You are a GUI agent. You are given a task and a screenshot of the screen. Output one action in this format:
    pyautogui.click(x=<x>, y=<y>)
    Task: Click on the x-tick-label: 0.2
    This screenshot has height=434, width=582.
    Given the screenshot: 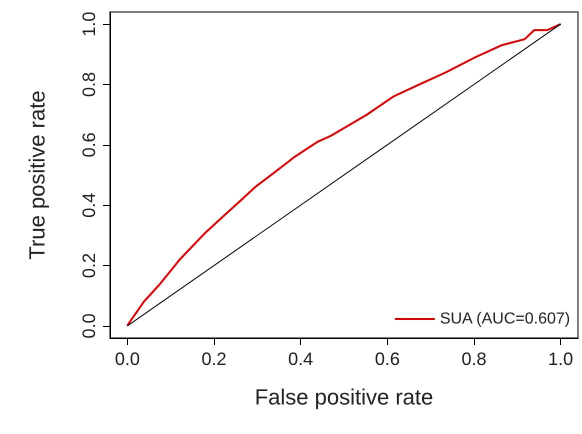 What is the action you would take?
    pyautogui.click(x=214, y=359)
    